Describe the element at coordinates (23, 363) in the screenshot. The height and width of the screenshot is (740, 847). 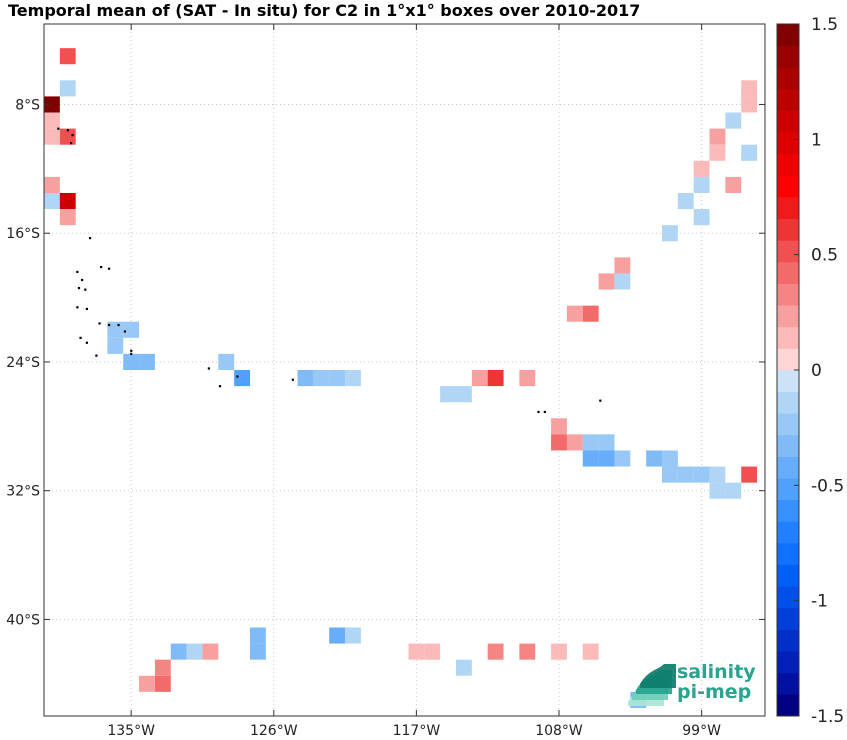
I see `y-tick-label: 24°S` at that location.